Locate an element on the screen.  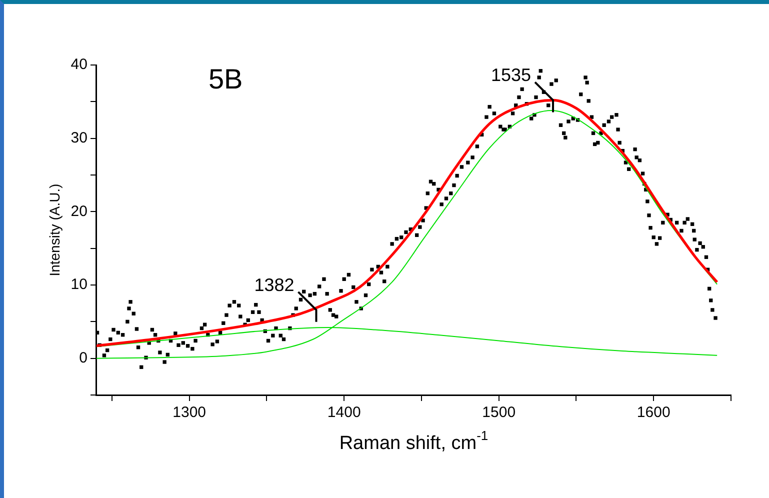
y-tick-label: 10 is located at coordinates (79, 285).